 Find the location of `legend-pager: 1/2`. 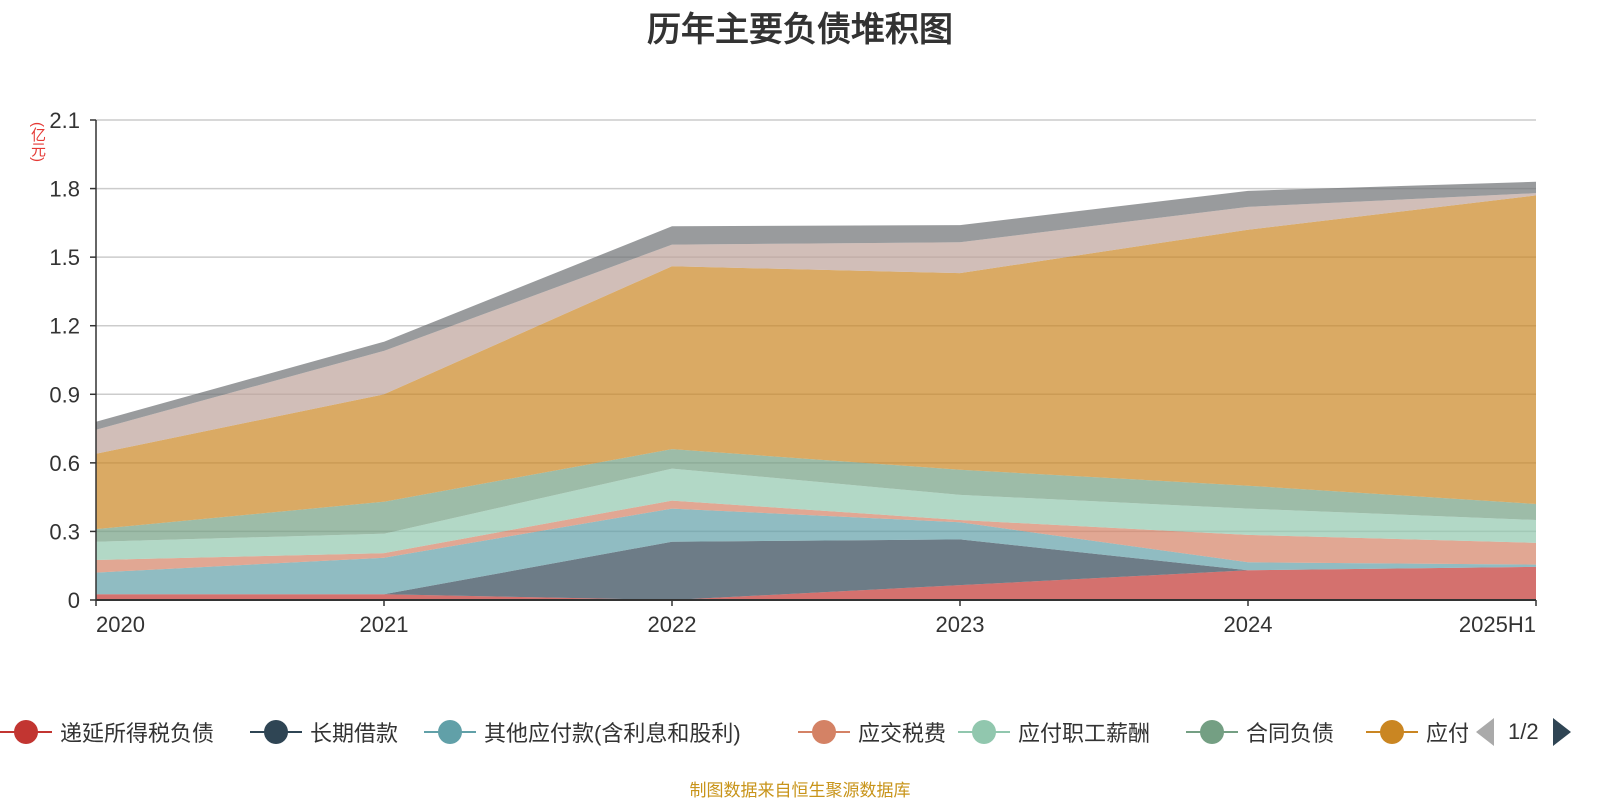

legend-pager: 1/2 is located at coordinates (1523, 732).